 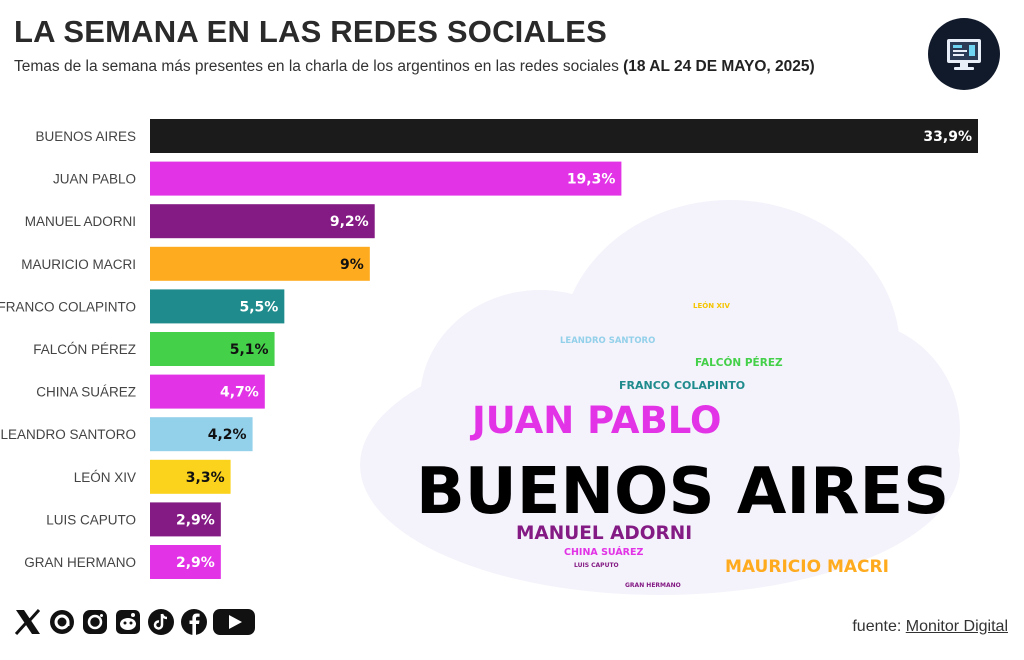 I want to click on category-label: JUAN PABLO, so click(x=94, y=179).